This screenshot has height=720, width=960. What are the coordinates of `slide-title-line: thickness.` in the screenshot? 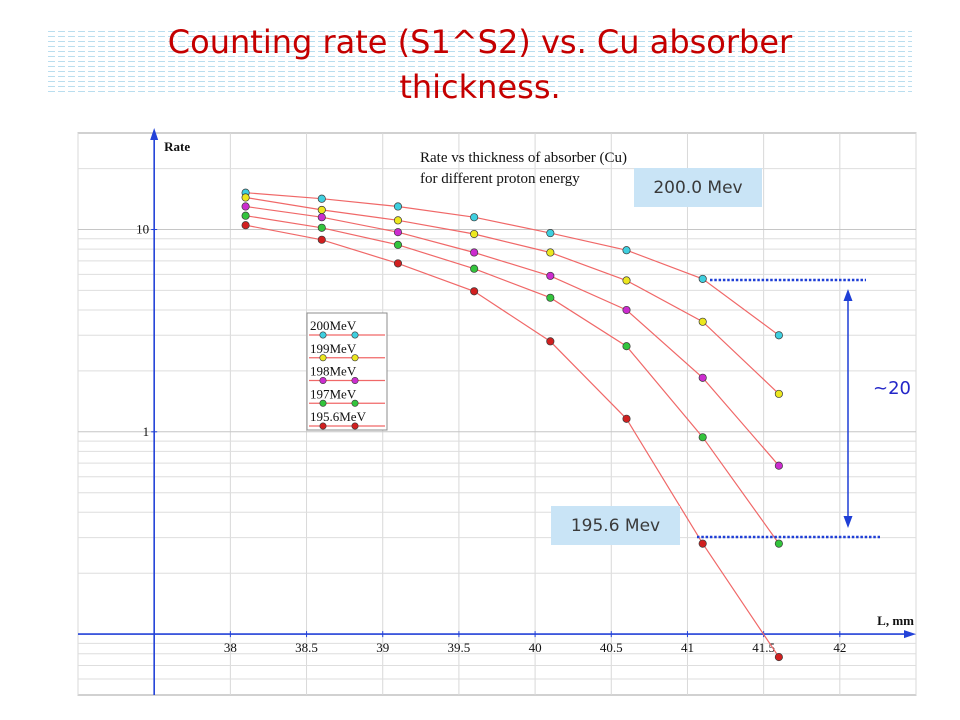 It's located at (480, 87).